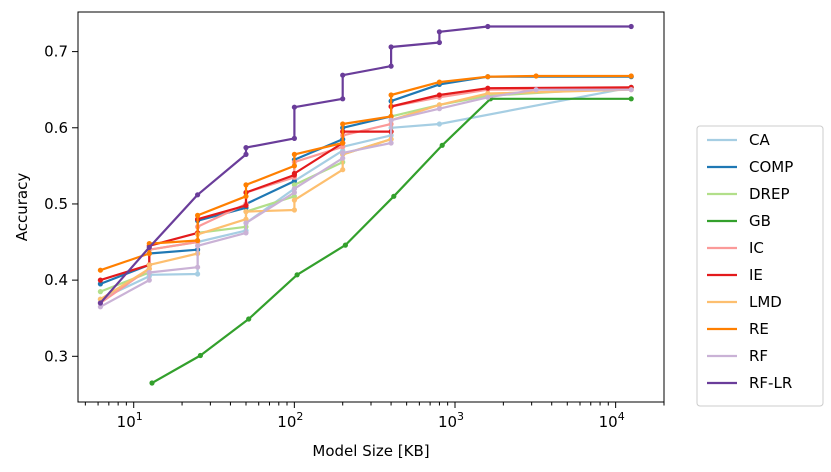 The height and width of the screenshot is (472, 831). Describe the element at coordinates (770, 383) in the screenshot. I see `legend-label: RF-LR` at that location.